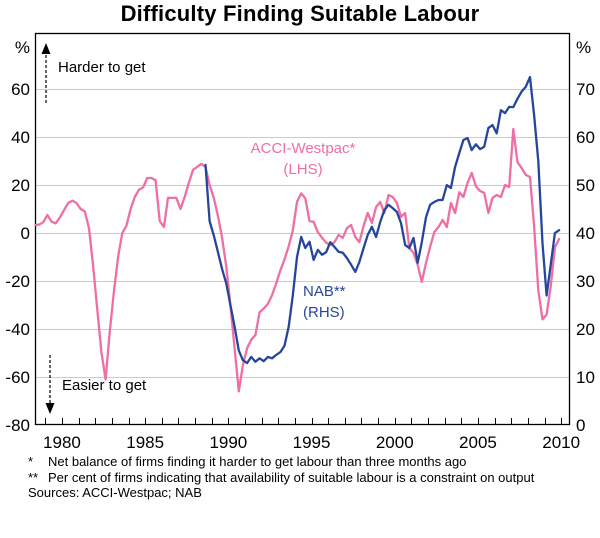 Image resolution: width=600 pixels, height=538 pixels. What do you see at coordinates (311, 442) in the screenshot?
I see `x-axis-tick-label: 1995` at bounding box center [311, 442].